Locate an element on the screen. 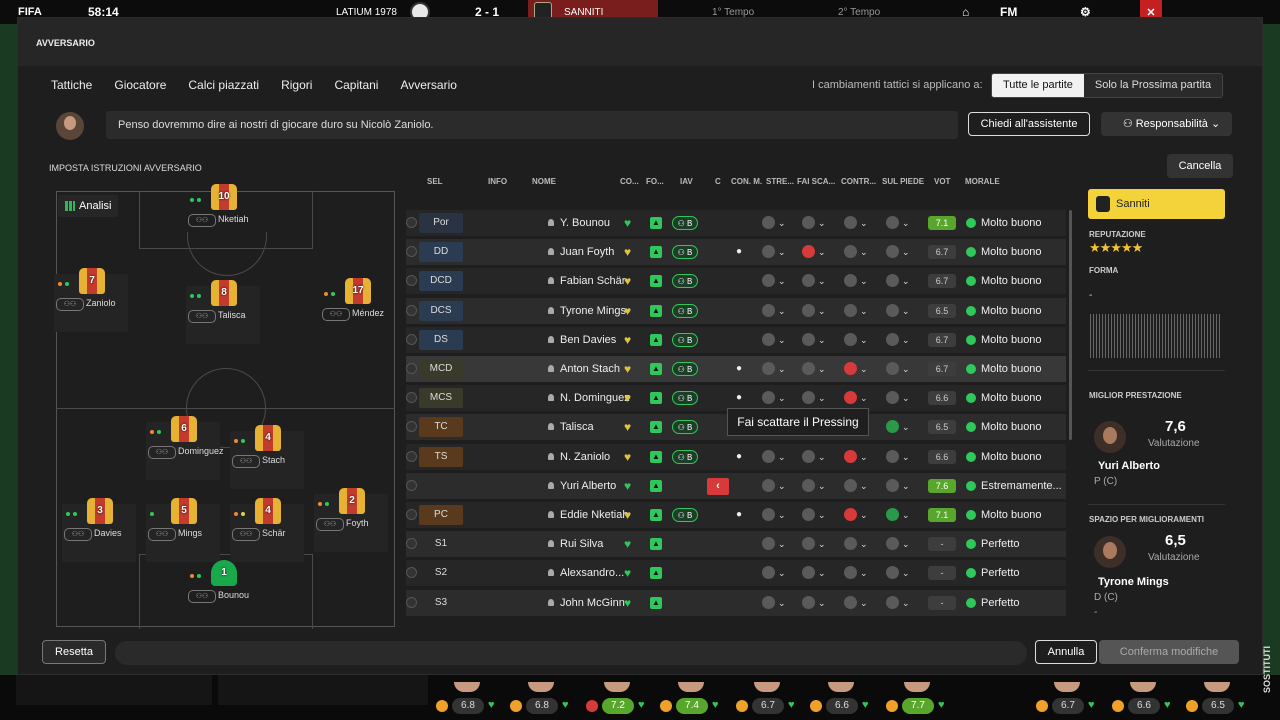  pitch-player: 6 ⚇⚇ Dominguez is located at coordinates (185, 448).